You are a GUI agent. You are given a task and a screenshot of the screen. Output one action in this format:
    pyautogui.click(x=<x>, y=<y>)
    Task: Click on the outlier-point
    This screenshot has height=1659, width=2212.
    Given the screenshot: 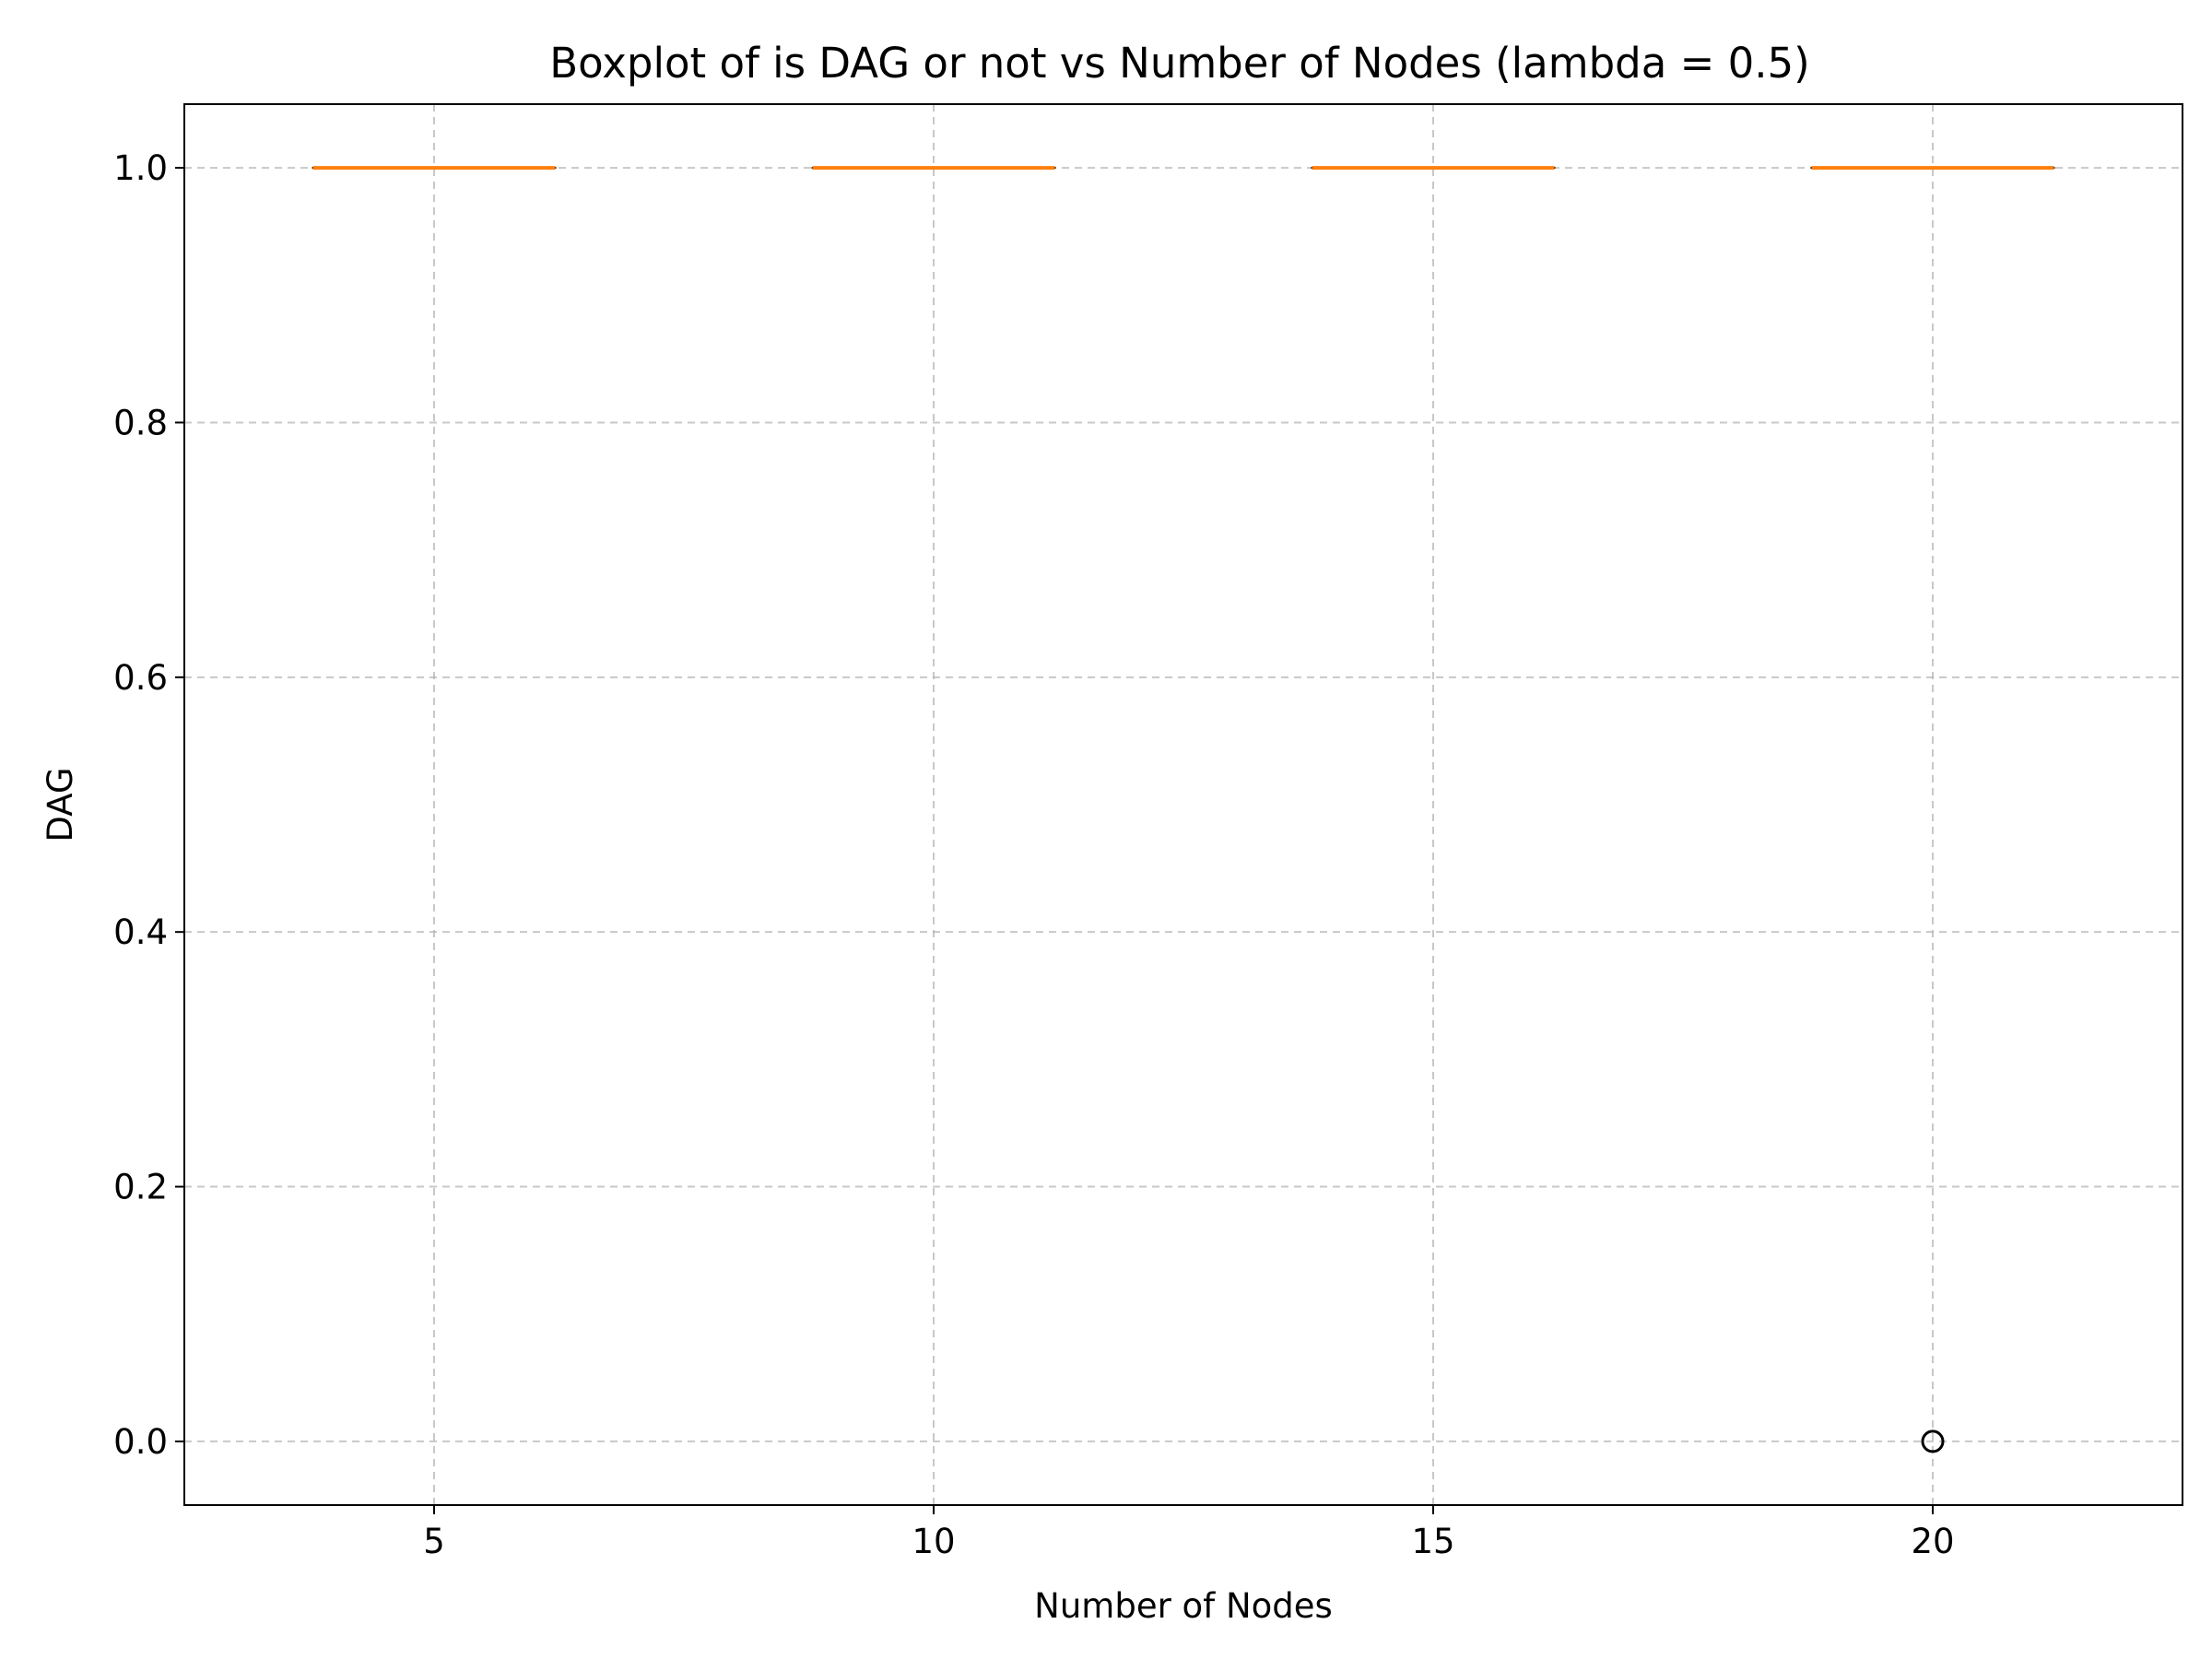 What is the action you would take?
    pyautogui.click(x=1933, y=1441)
    